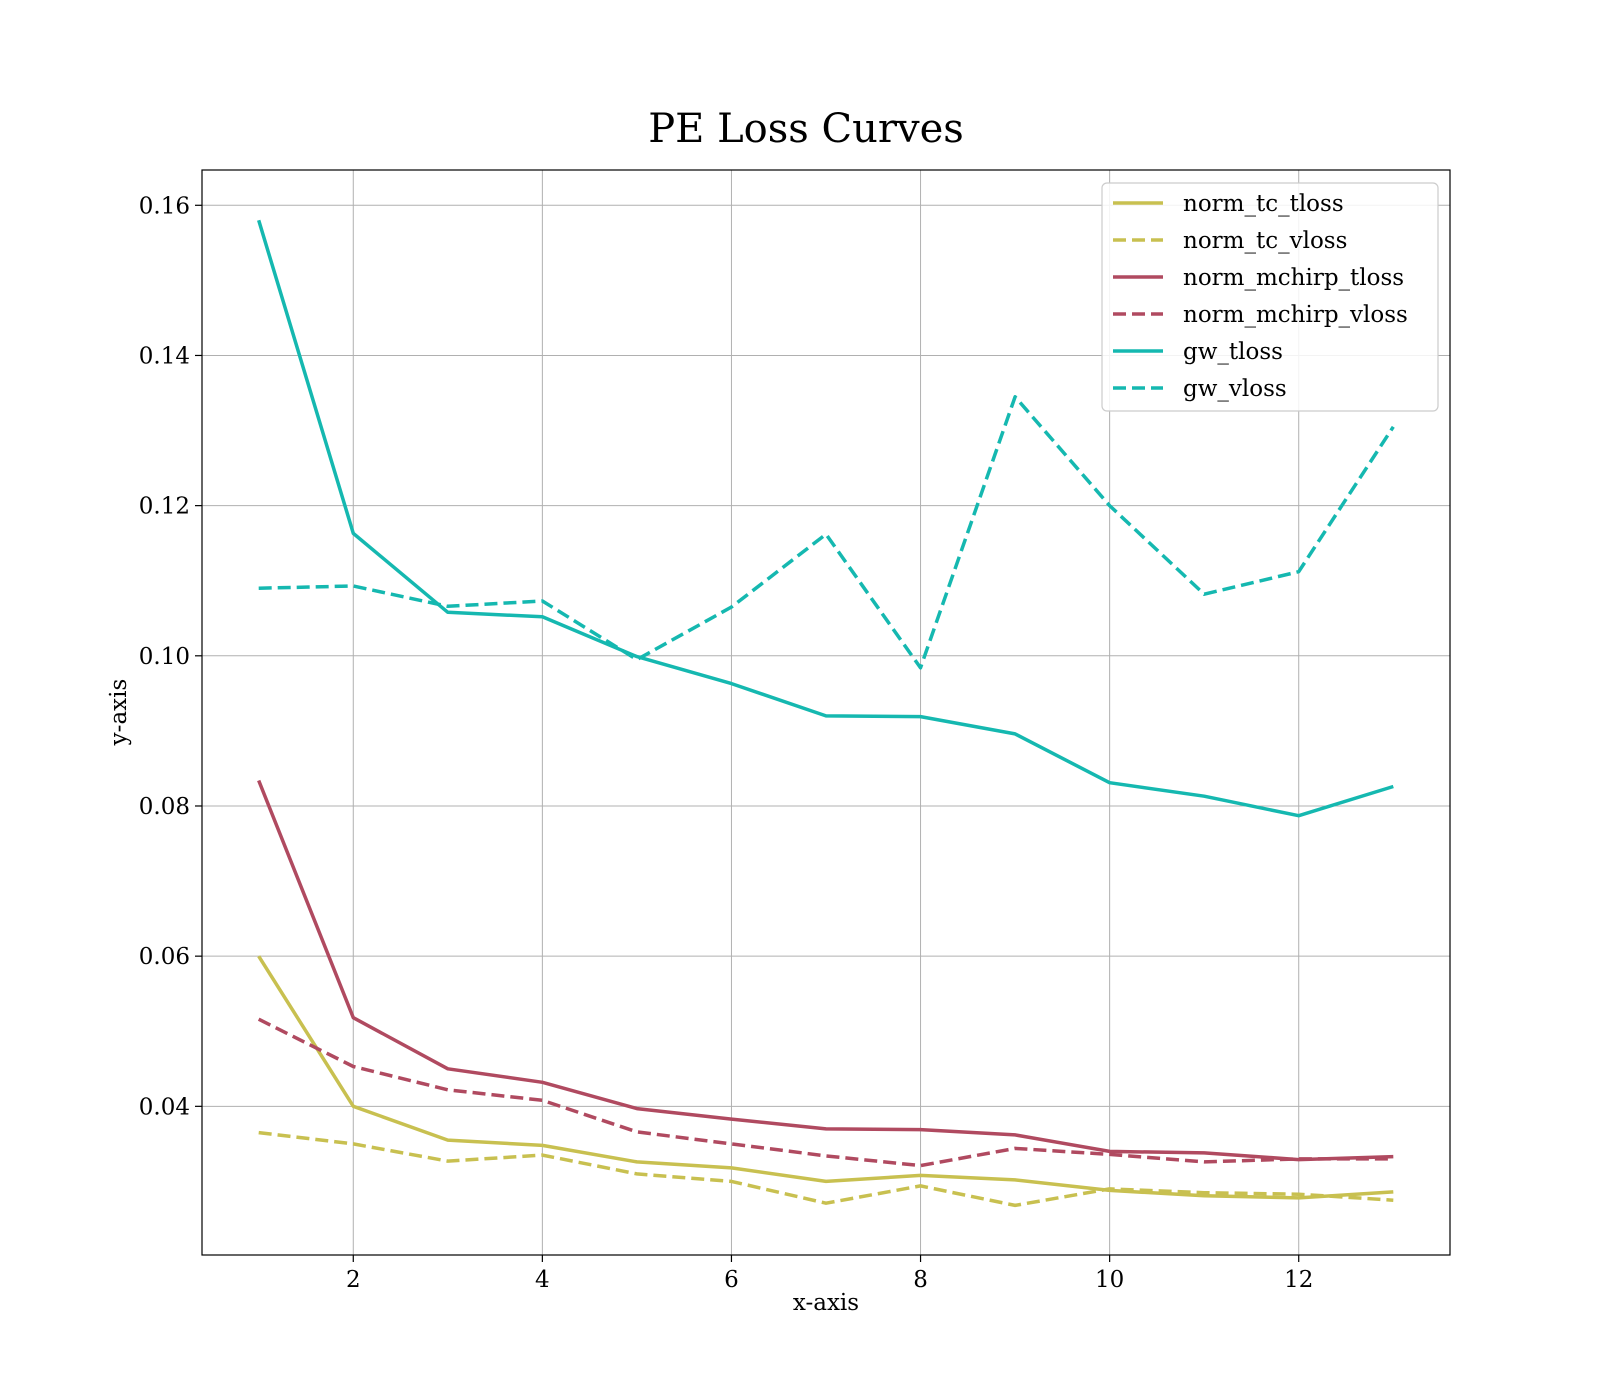 This screenshot has width=1600, height=1400. What do you see at coordinates (542, 1280) in the screenshot?
I see `x-tick-label: 4` at bounding box center [542, 1280].